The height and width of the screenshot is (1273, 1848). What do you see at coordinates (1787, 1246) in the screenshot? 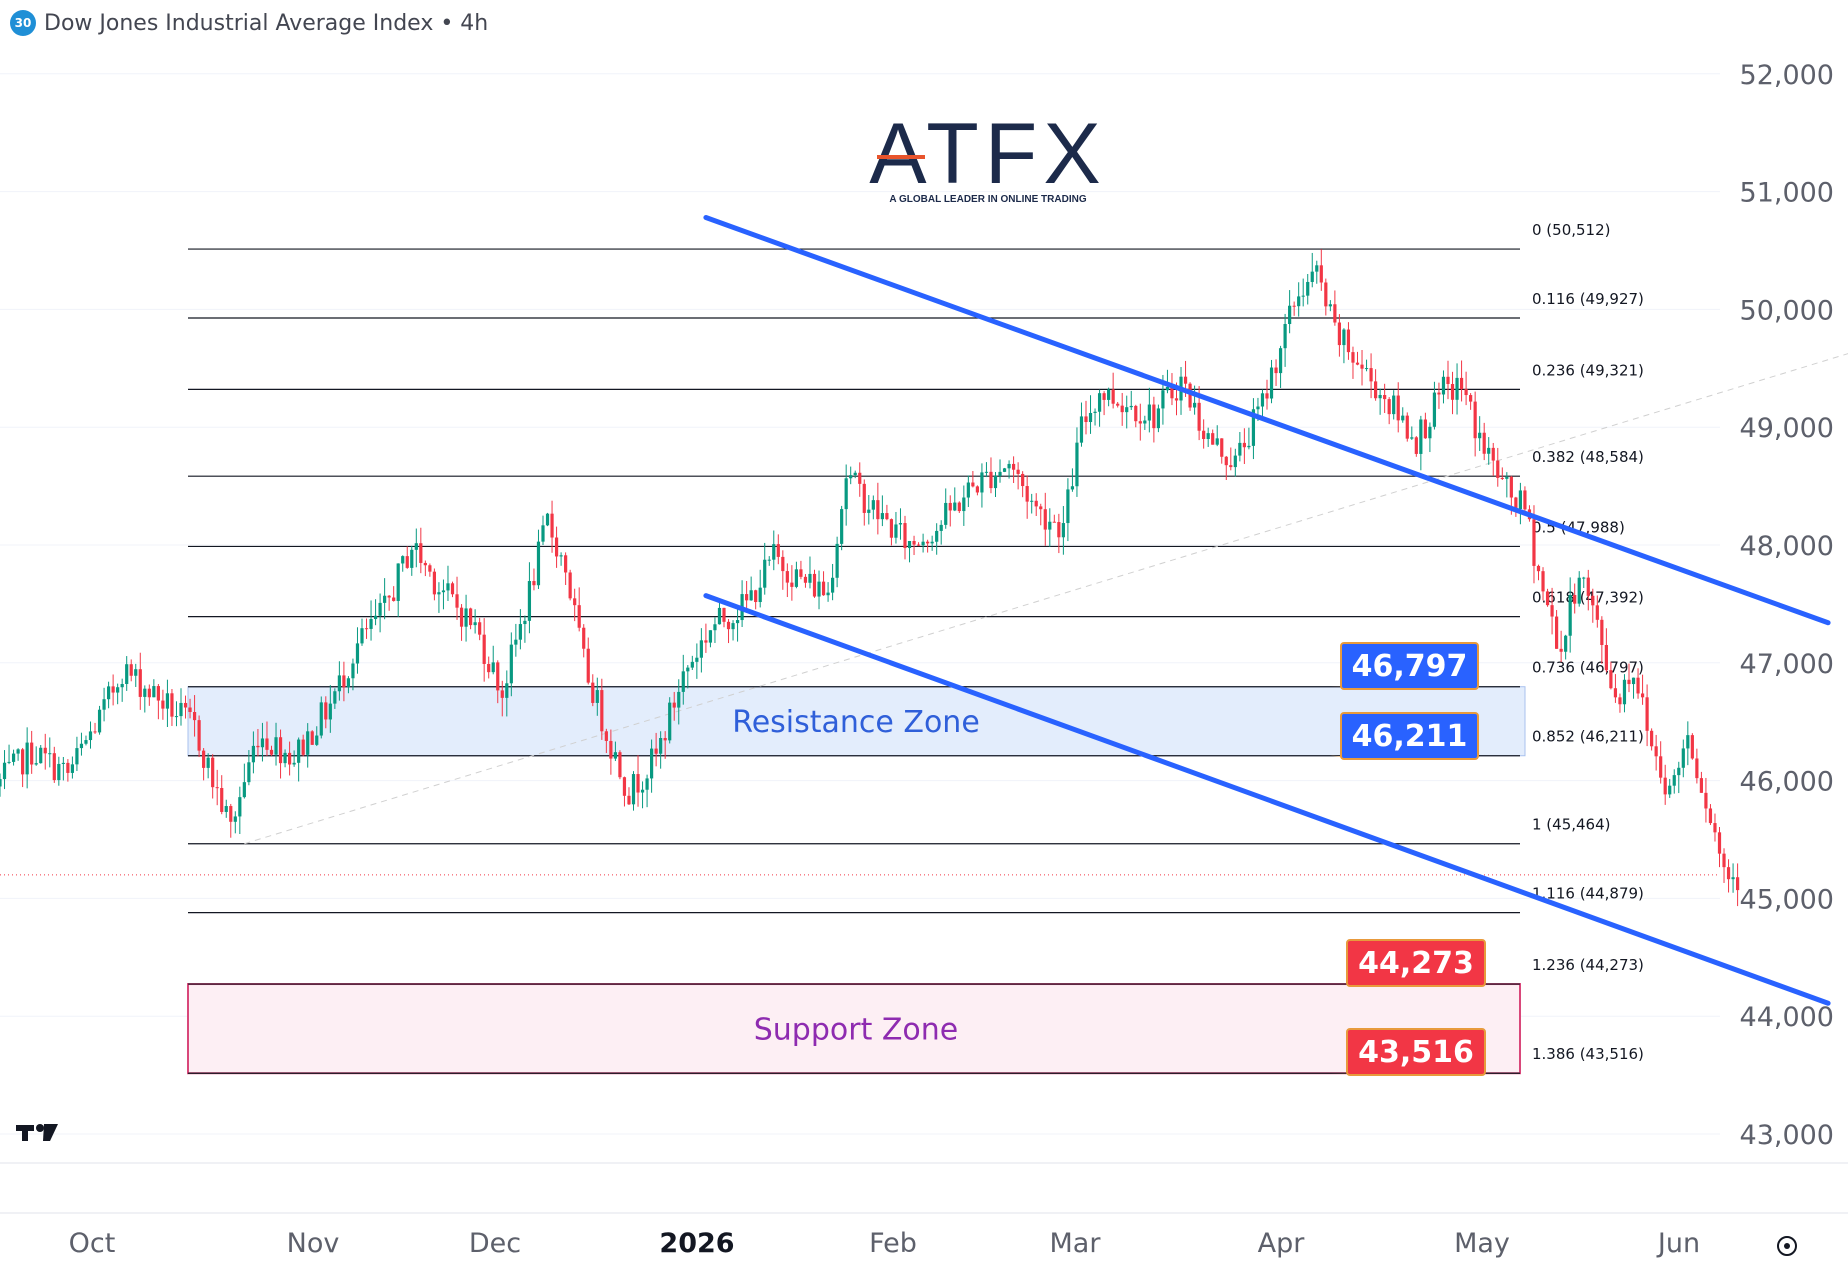
I see `chart-settings-icon` at bounding box center [1787, 1246].